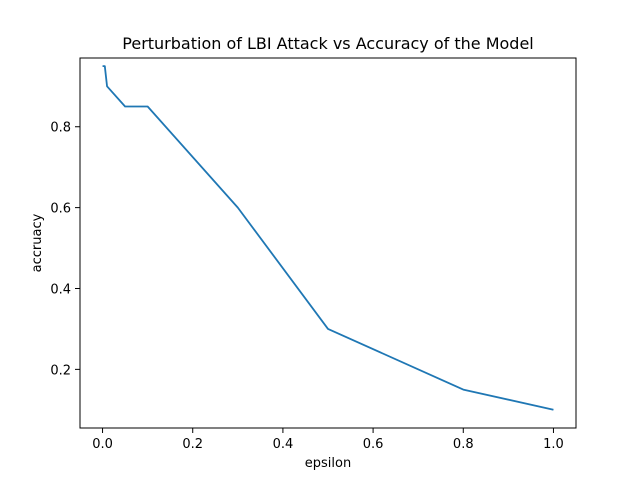  What do you see at coordinates (60, 370) in the screenshot?
I see `y-tick-label: 0.2` at bounding box center [60, 370].